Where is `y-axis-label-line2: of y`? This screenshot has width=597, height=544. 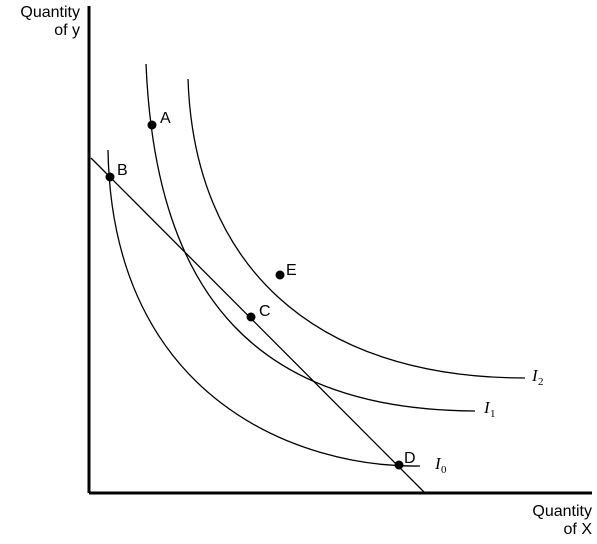
y-axis-label-line2: of y is located at coordinates (67, 30).